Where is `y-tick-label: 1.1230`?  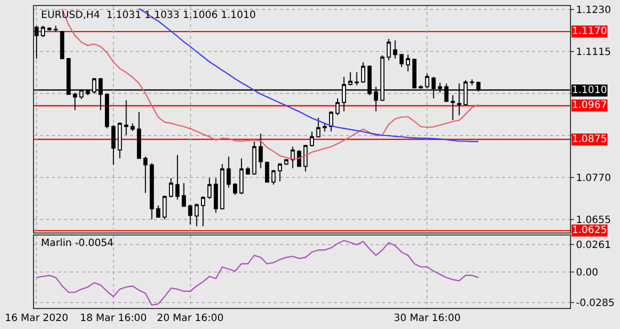 y-tick-label: 1.1230 is located at coordinates (593, 10).